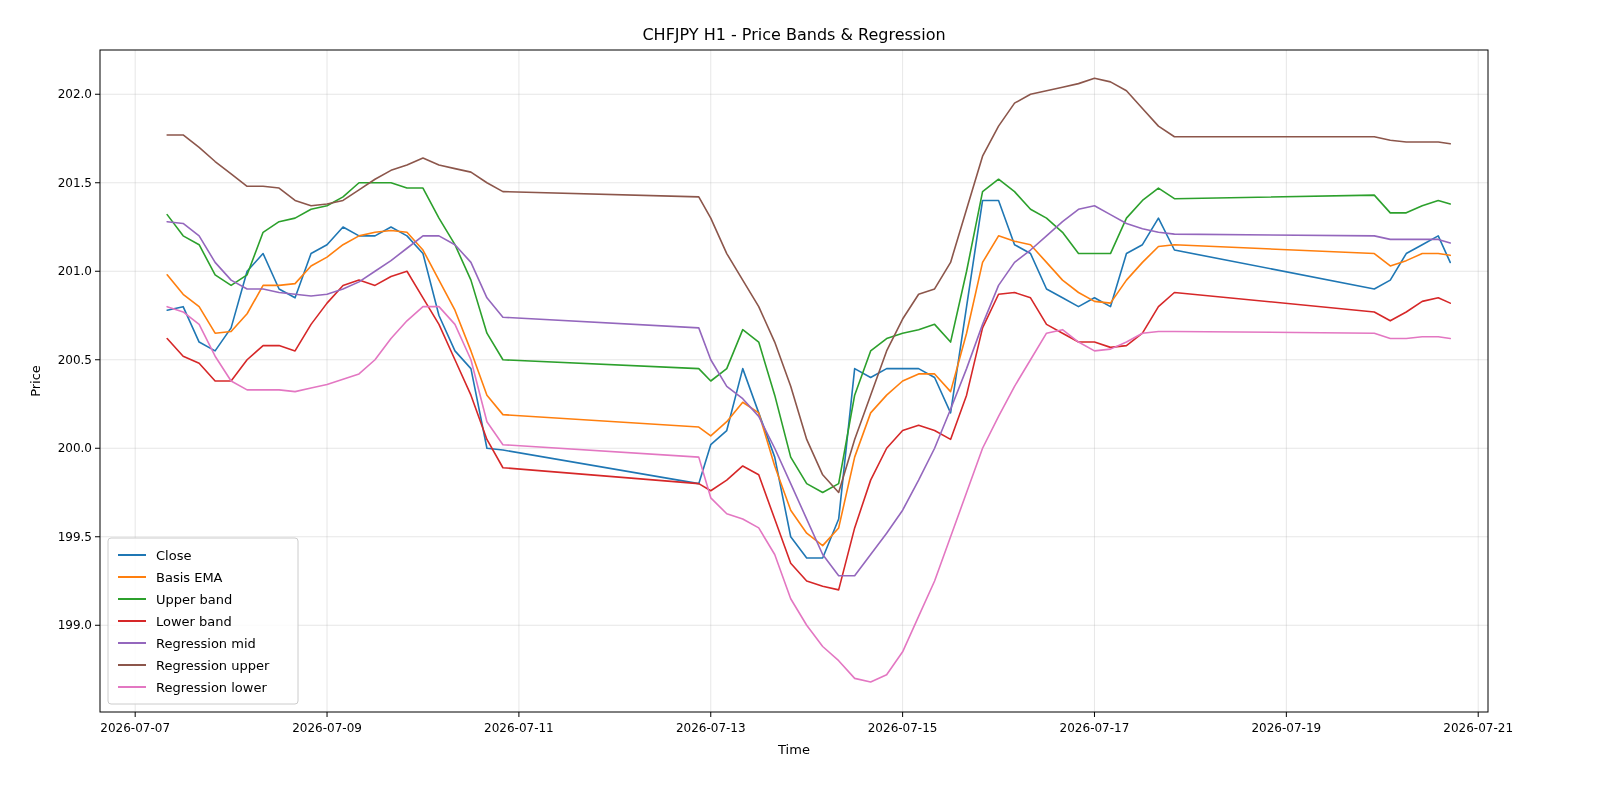 This screenshot has height=800, width=1600. What do you see at coordinates (74, 182) in the screenshot?
I see `y-tick-label: 201.5` at bounding box center [74, 182].